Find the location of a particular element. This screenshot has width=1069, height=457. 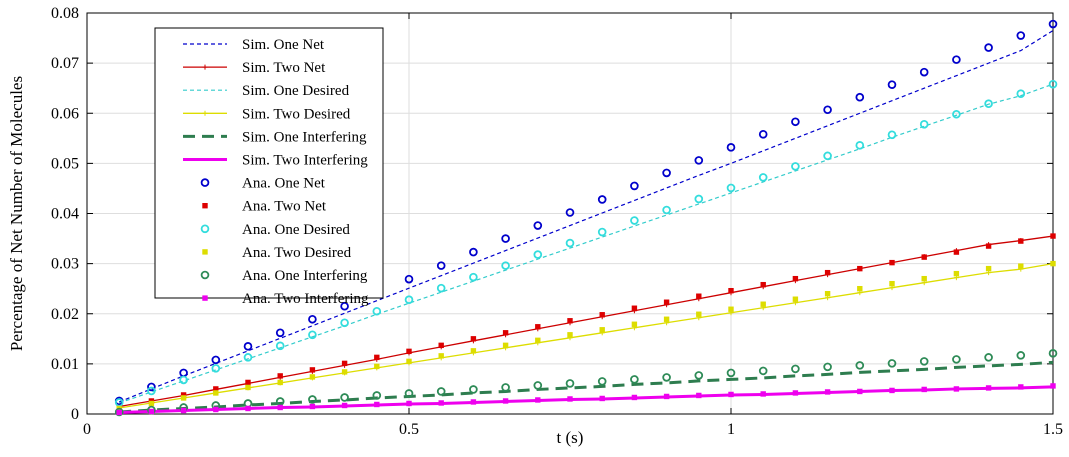

legend-item: Ana. One Interfering is located at coordinates (284, 276).